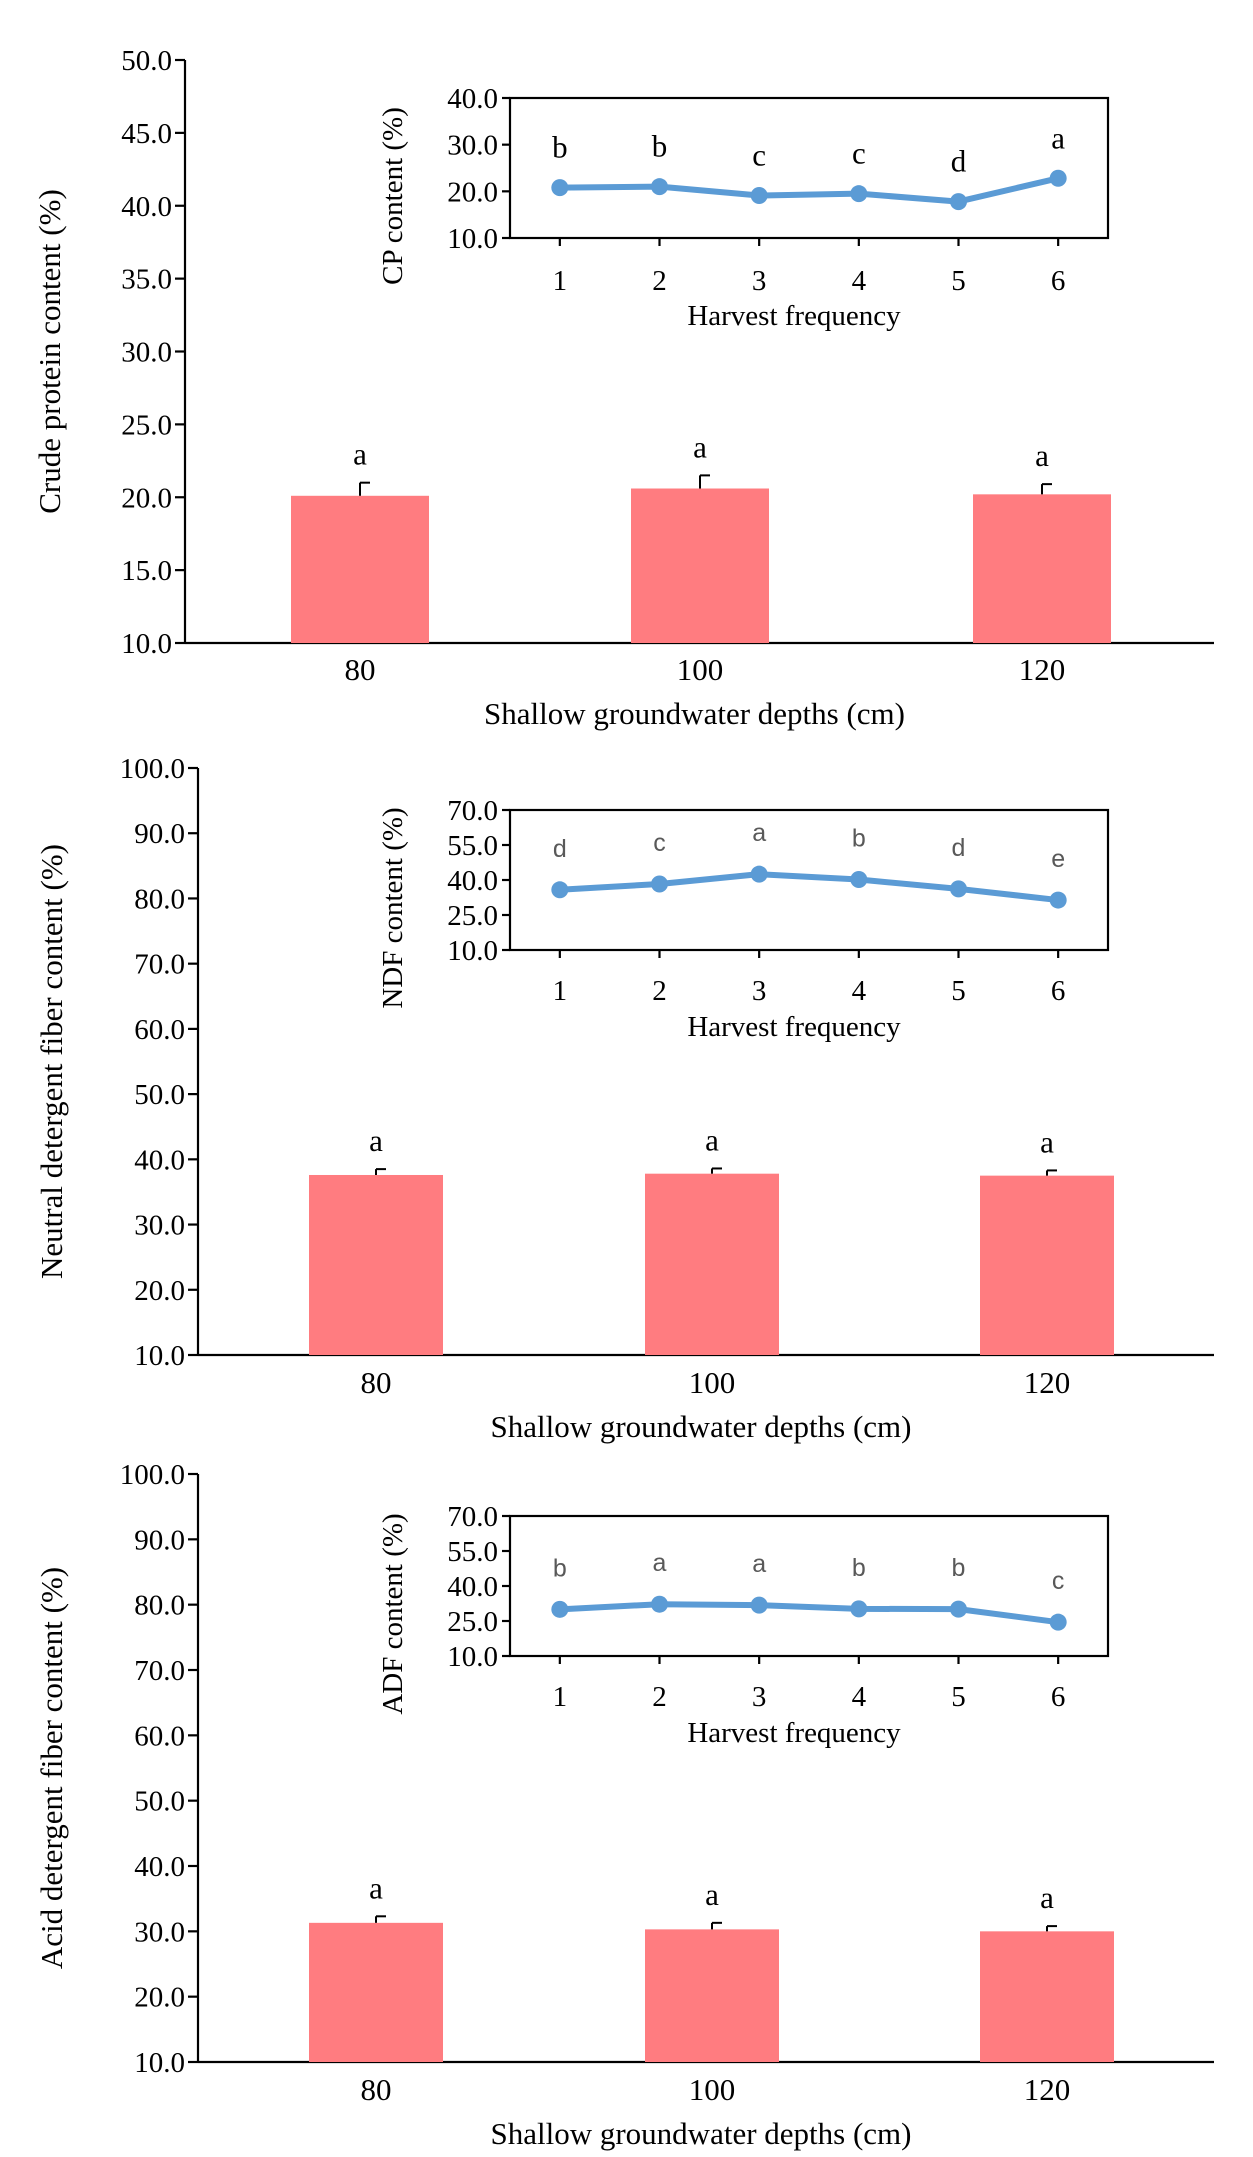 This screenshot has width=1253, height=2157. I want to click on inset-y-axis-label: CP content (%), so click(393, 196).